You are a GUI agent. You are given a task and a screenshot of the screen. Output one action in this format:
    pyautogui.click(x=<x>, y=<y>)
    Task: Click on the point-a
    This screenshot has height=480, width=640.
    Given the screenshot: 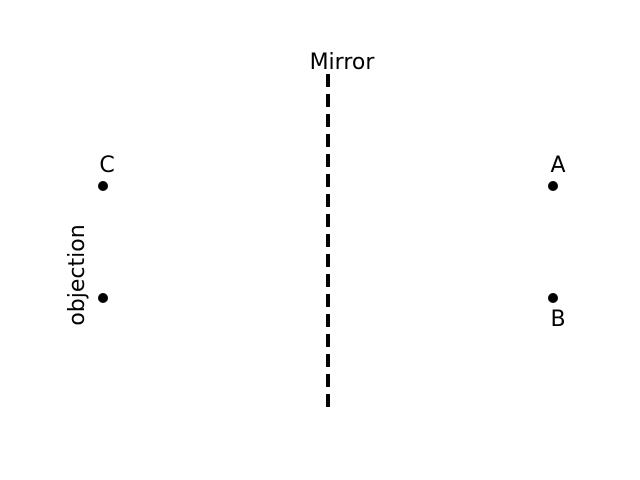 What is the action you would take?
    pyautogui.click(x=553, y=186)
    